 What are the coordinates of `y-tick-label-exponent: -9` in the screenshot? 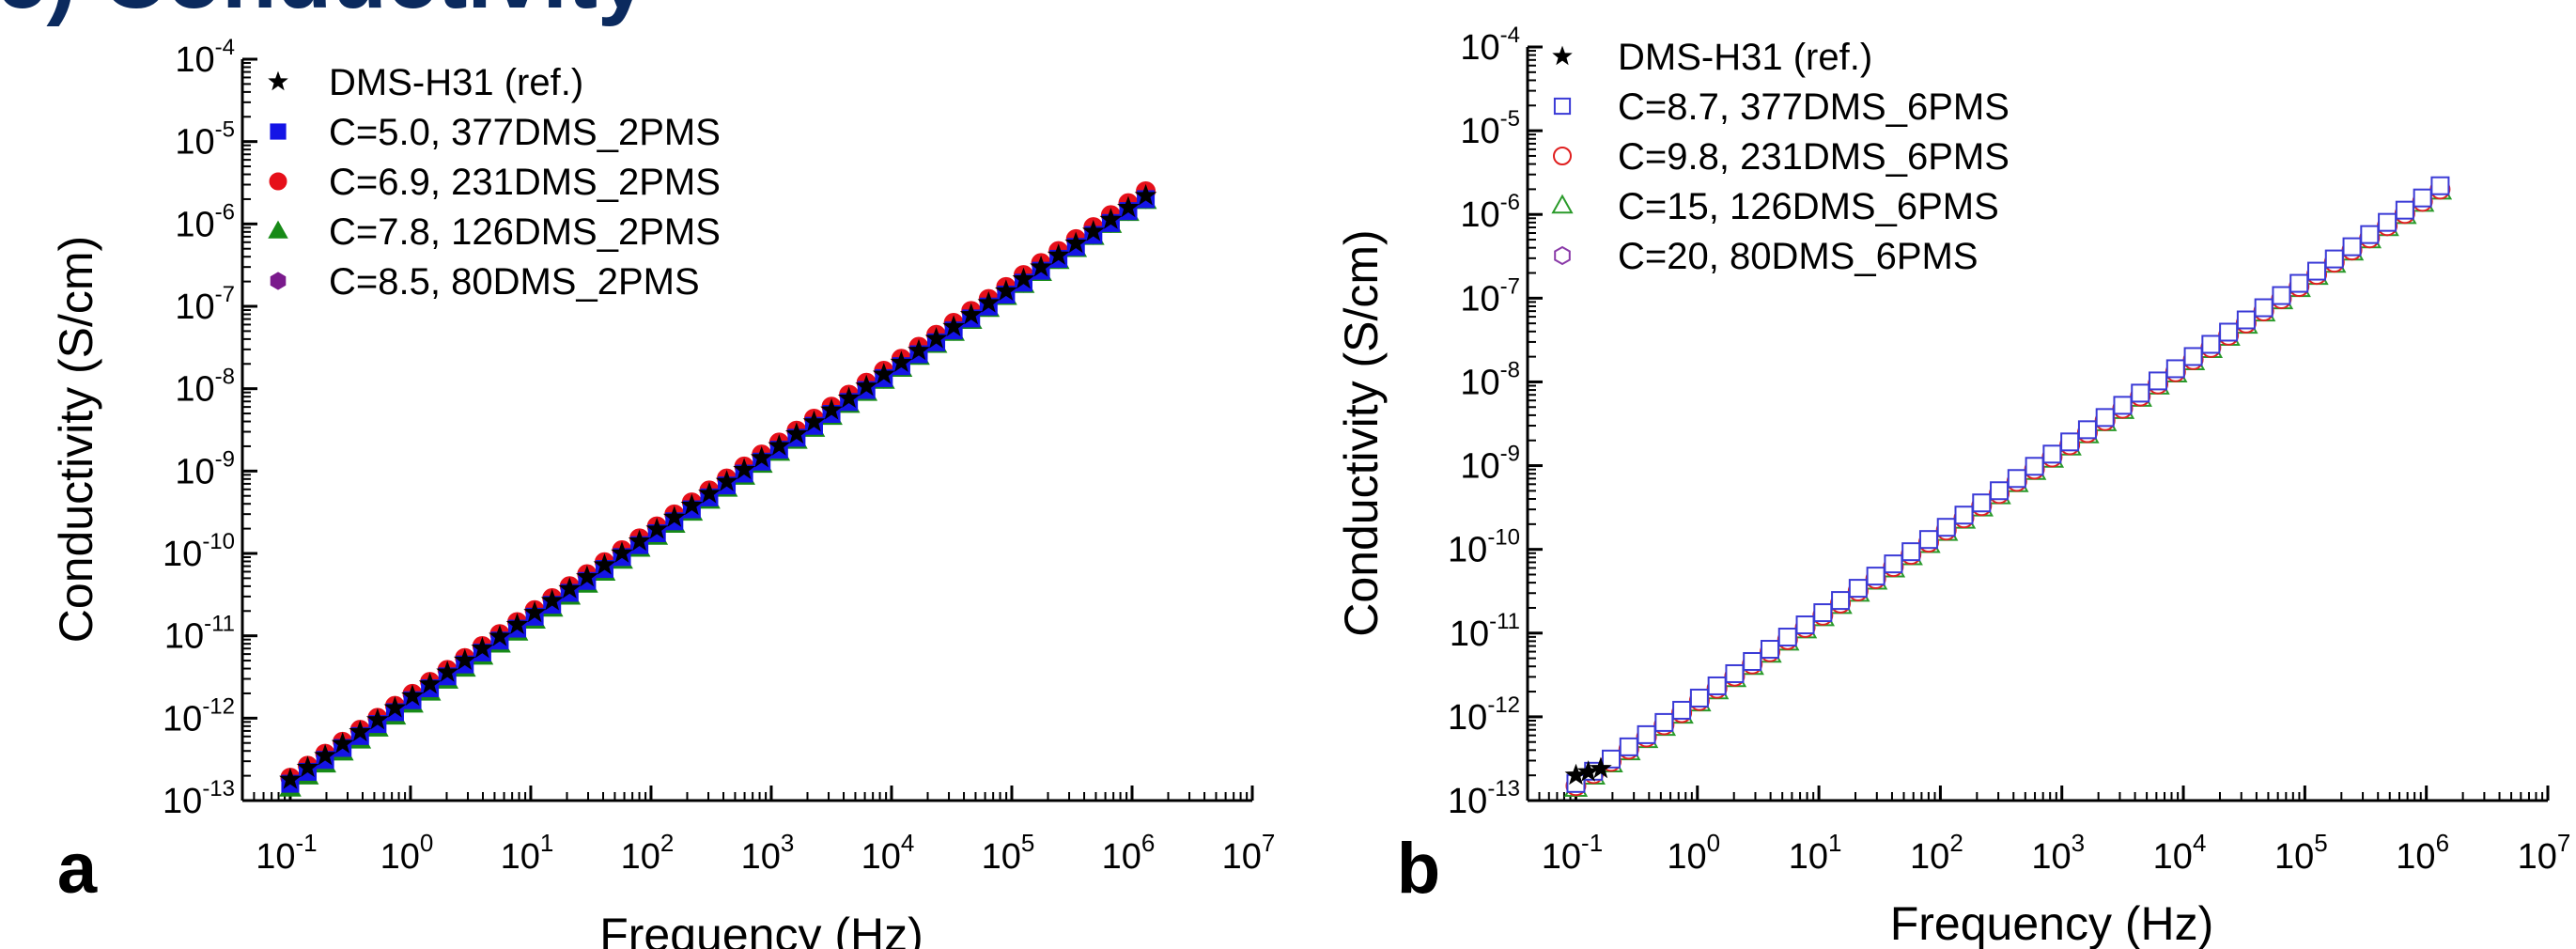 It's located at (225, 459).